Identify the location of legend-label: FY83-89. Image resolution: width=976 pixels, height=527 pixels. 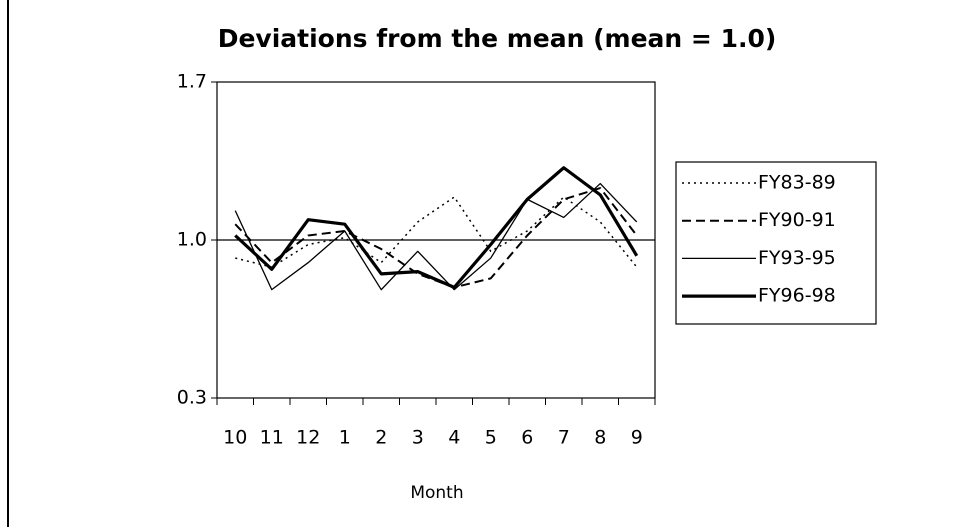
(797, 183).